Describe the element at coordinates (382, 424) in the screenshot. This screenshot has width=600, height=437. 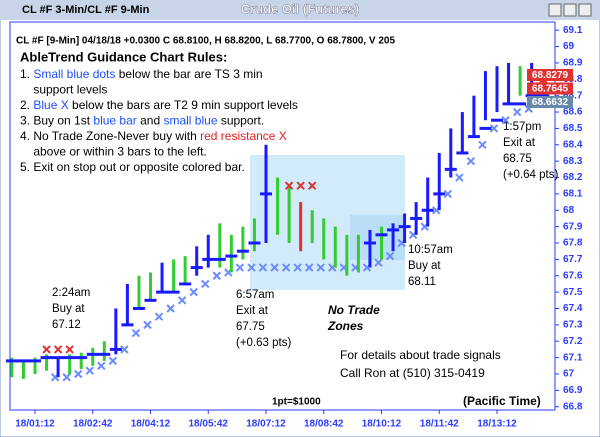
I see `x-tick-label: 18/10:12` at that location.